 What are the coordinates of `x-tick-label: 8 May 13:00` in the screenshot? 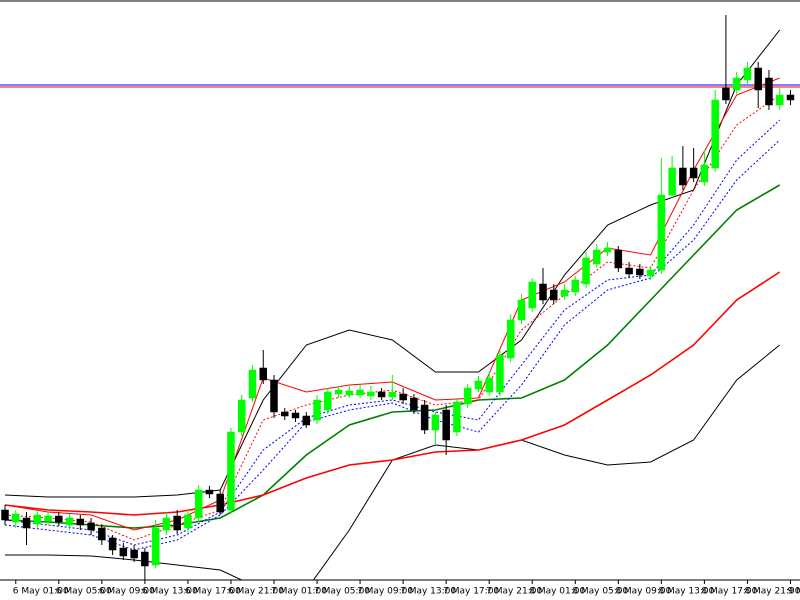 It's located at (686, 592).